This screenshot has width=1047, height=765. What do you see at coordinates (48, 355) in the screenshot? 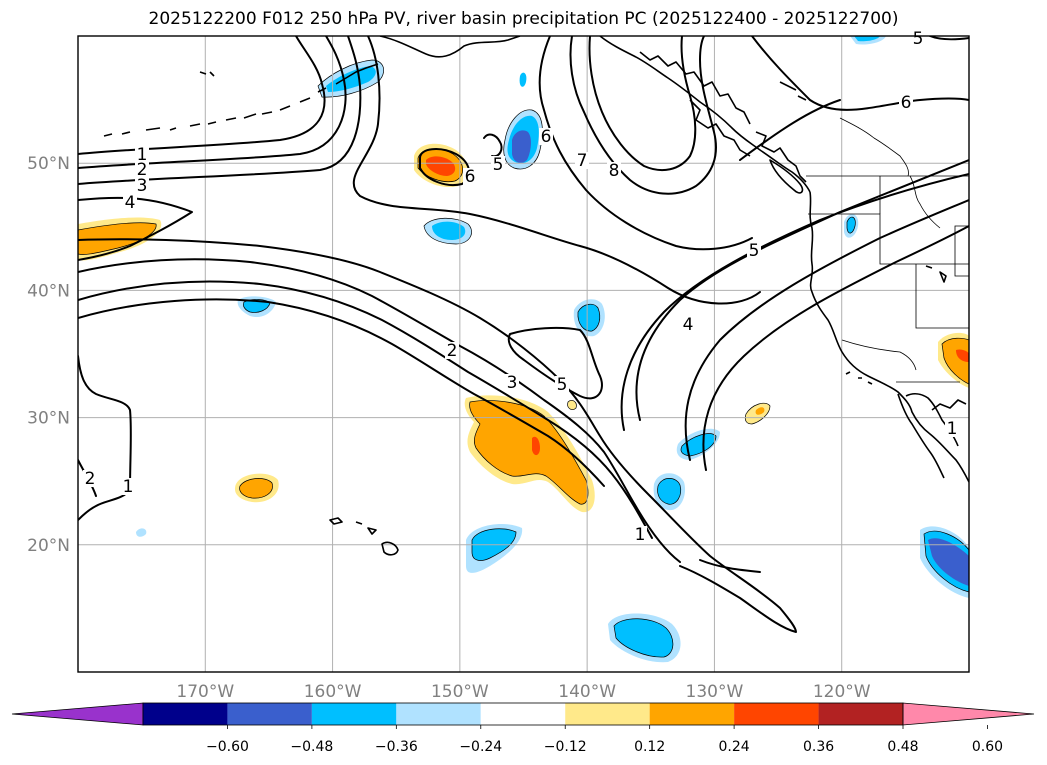
I see `latitude-labels: 50°N 40°N 30°N 20°N` at bounding box center [48, 355].